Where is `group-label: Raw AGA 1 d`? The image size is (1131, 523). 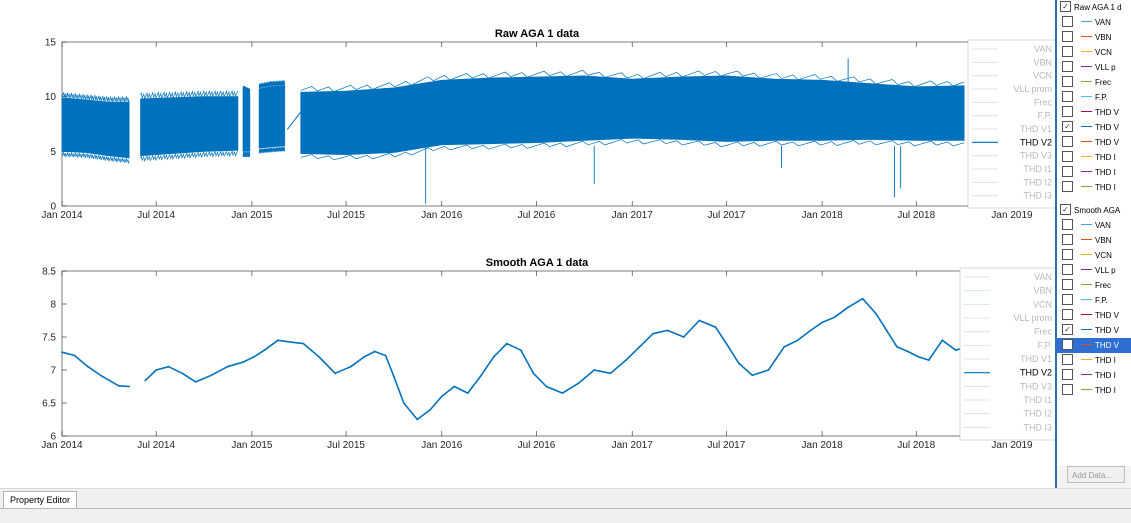
group-label: Raw AGA 1 d is located at coordinates (1098, 7).